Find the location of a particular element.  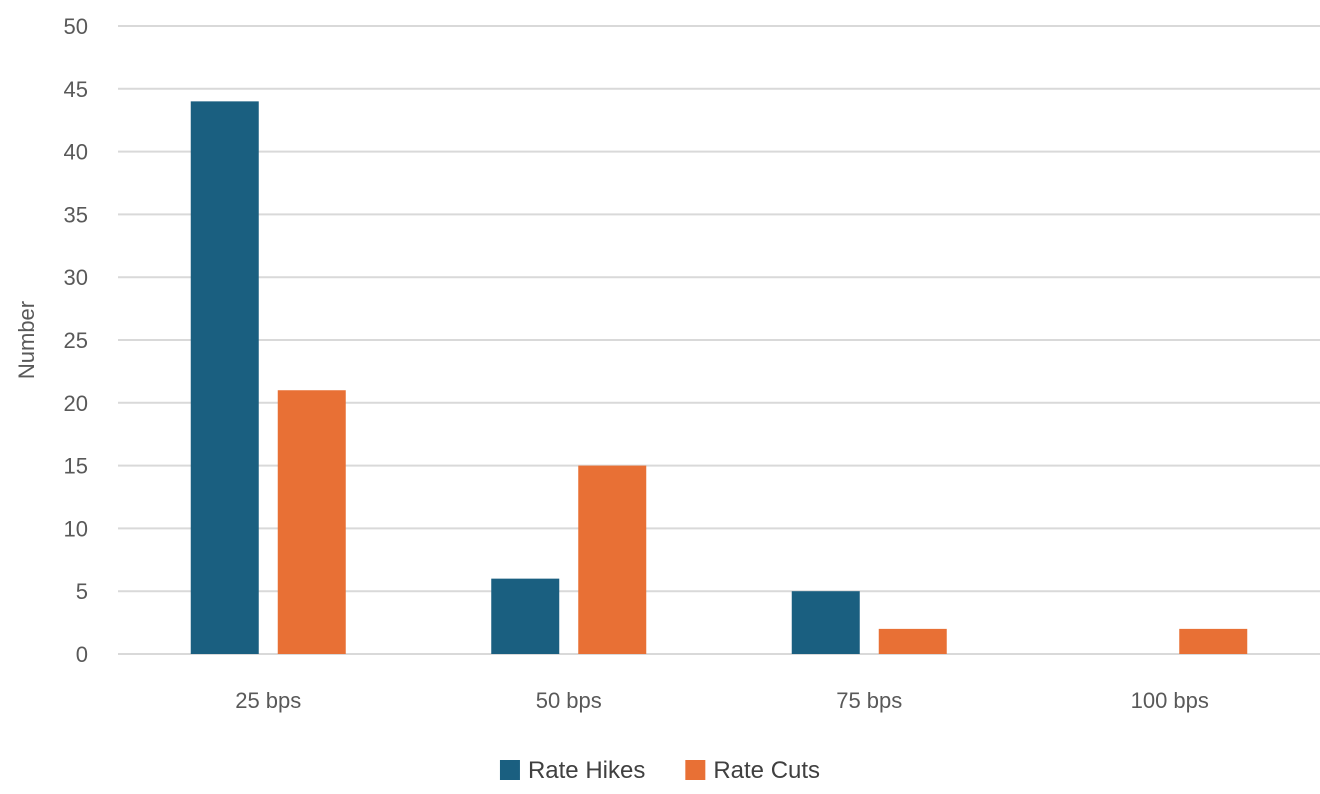

x-tick-label: 75 bps is located at coordinates (869, 700).